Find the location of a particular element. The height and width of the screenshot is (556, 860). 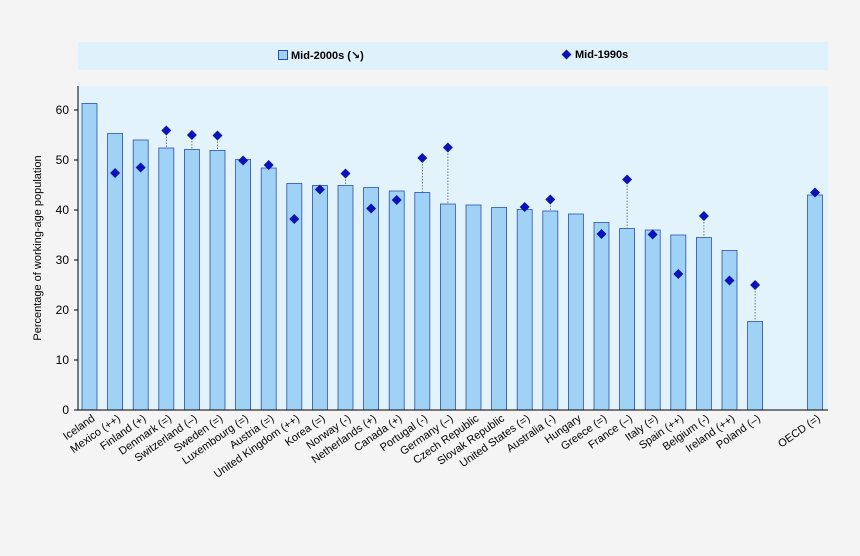

bar-iceland is located at coordinates (89, 257).